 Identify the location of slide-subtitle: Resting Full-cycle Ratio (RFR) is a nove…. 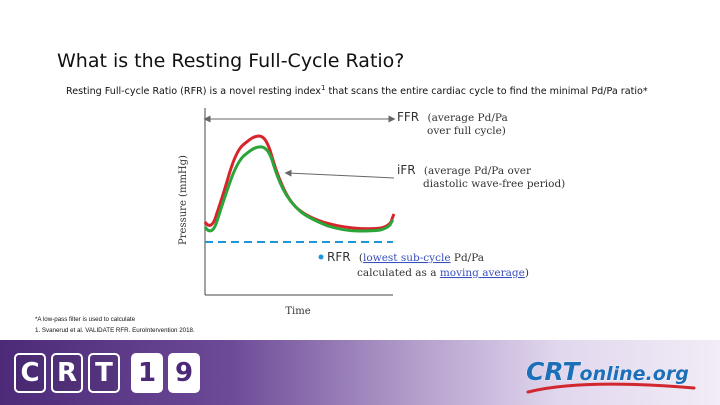
(357, 90).